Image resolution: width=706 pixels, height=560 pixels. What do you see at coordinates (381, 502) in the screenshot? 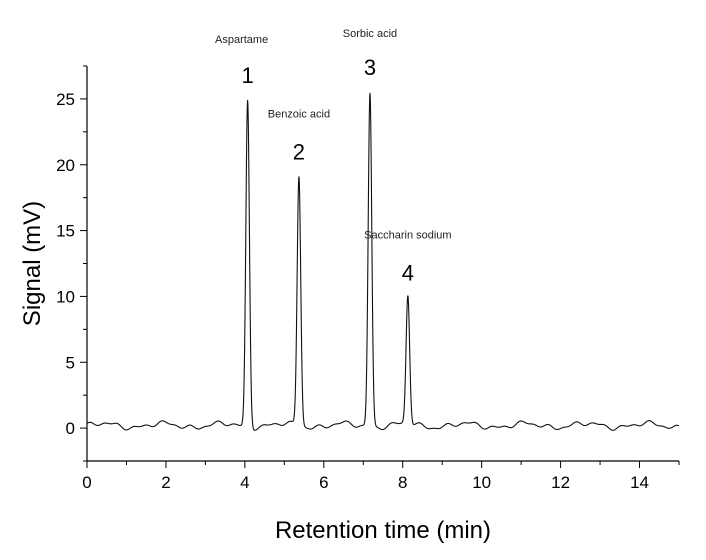
I see `x-axis: 0 2 4 6 8 10 12 14 Retention time (min)` at bounding box center [381, 502].